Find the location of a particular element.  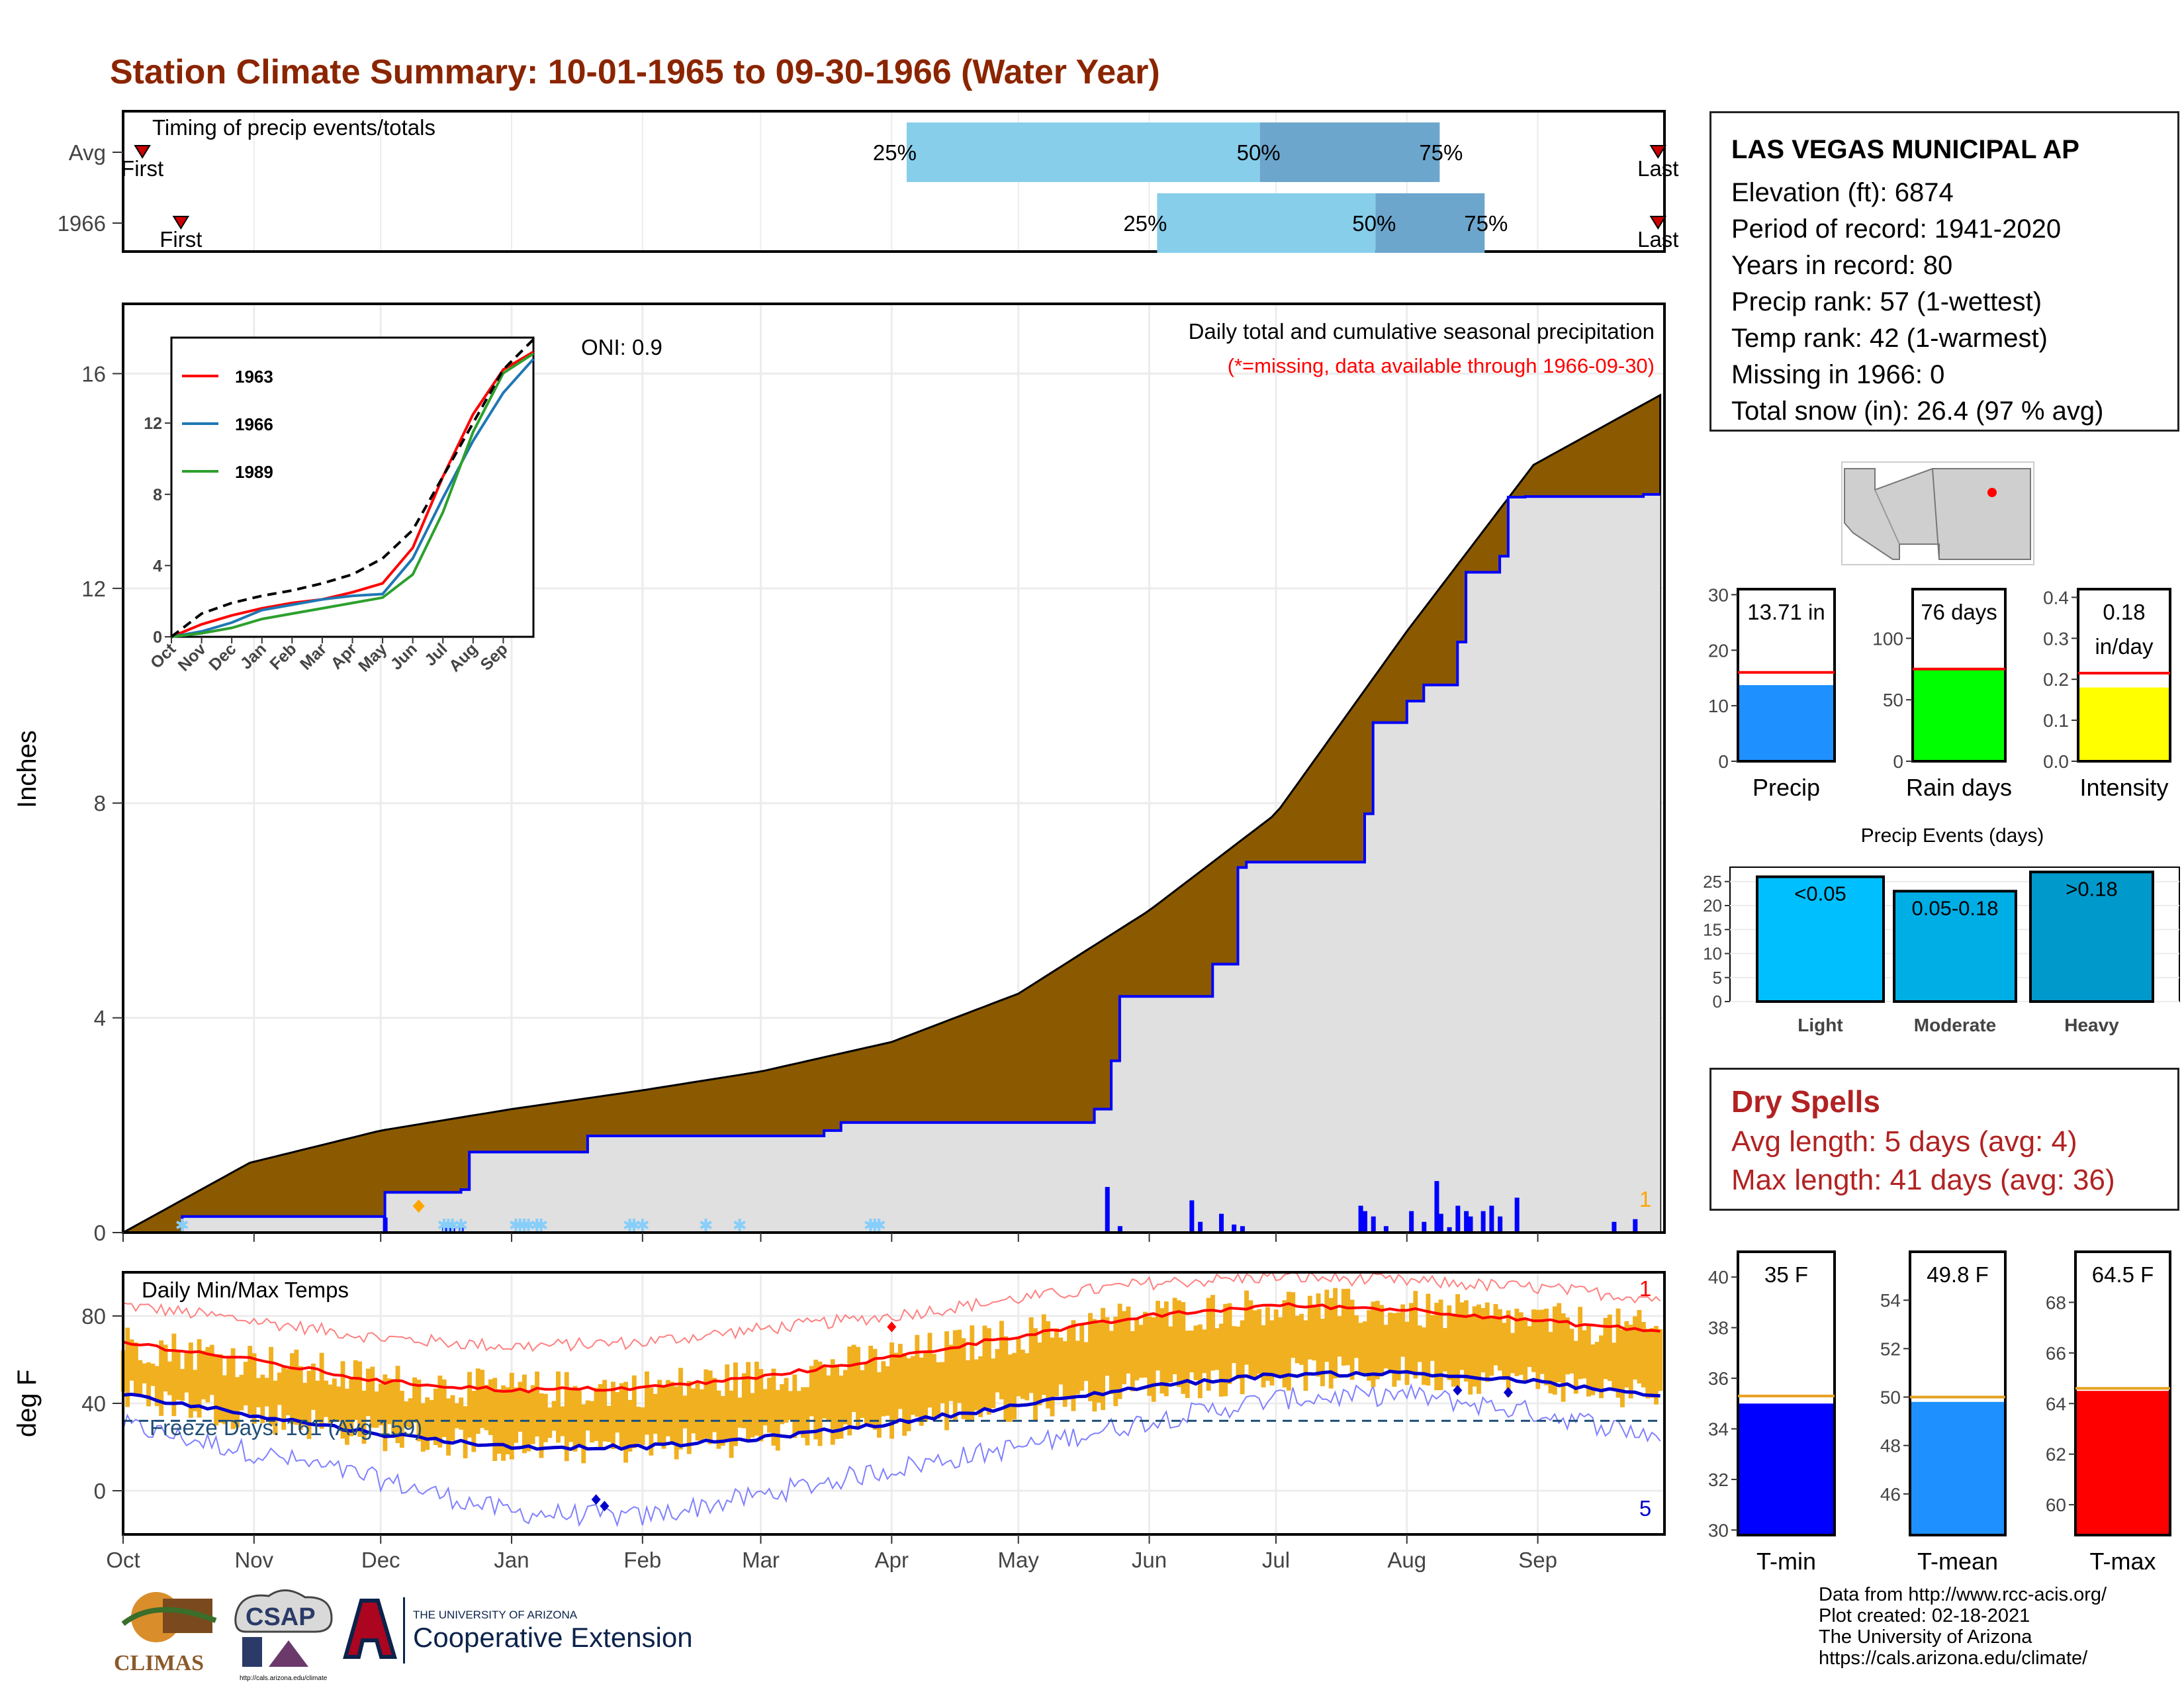

temps-ytick-label: 0 is located at coordinates (100, 1491).